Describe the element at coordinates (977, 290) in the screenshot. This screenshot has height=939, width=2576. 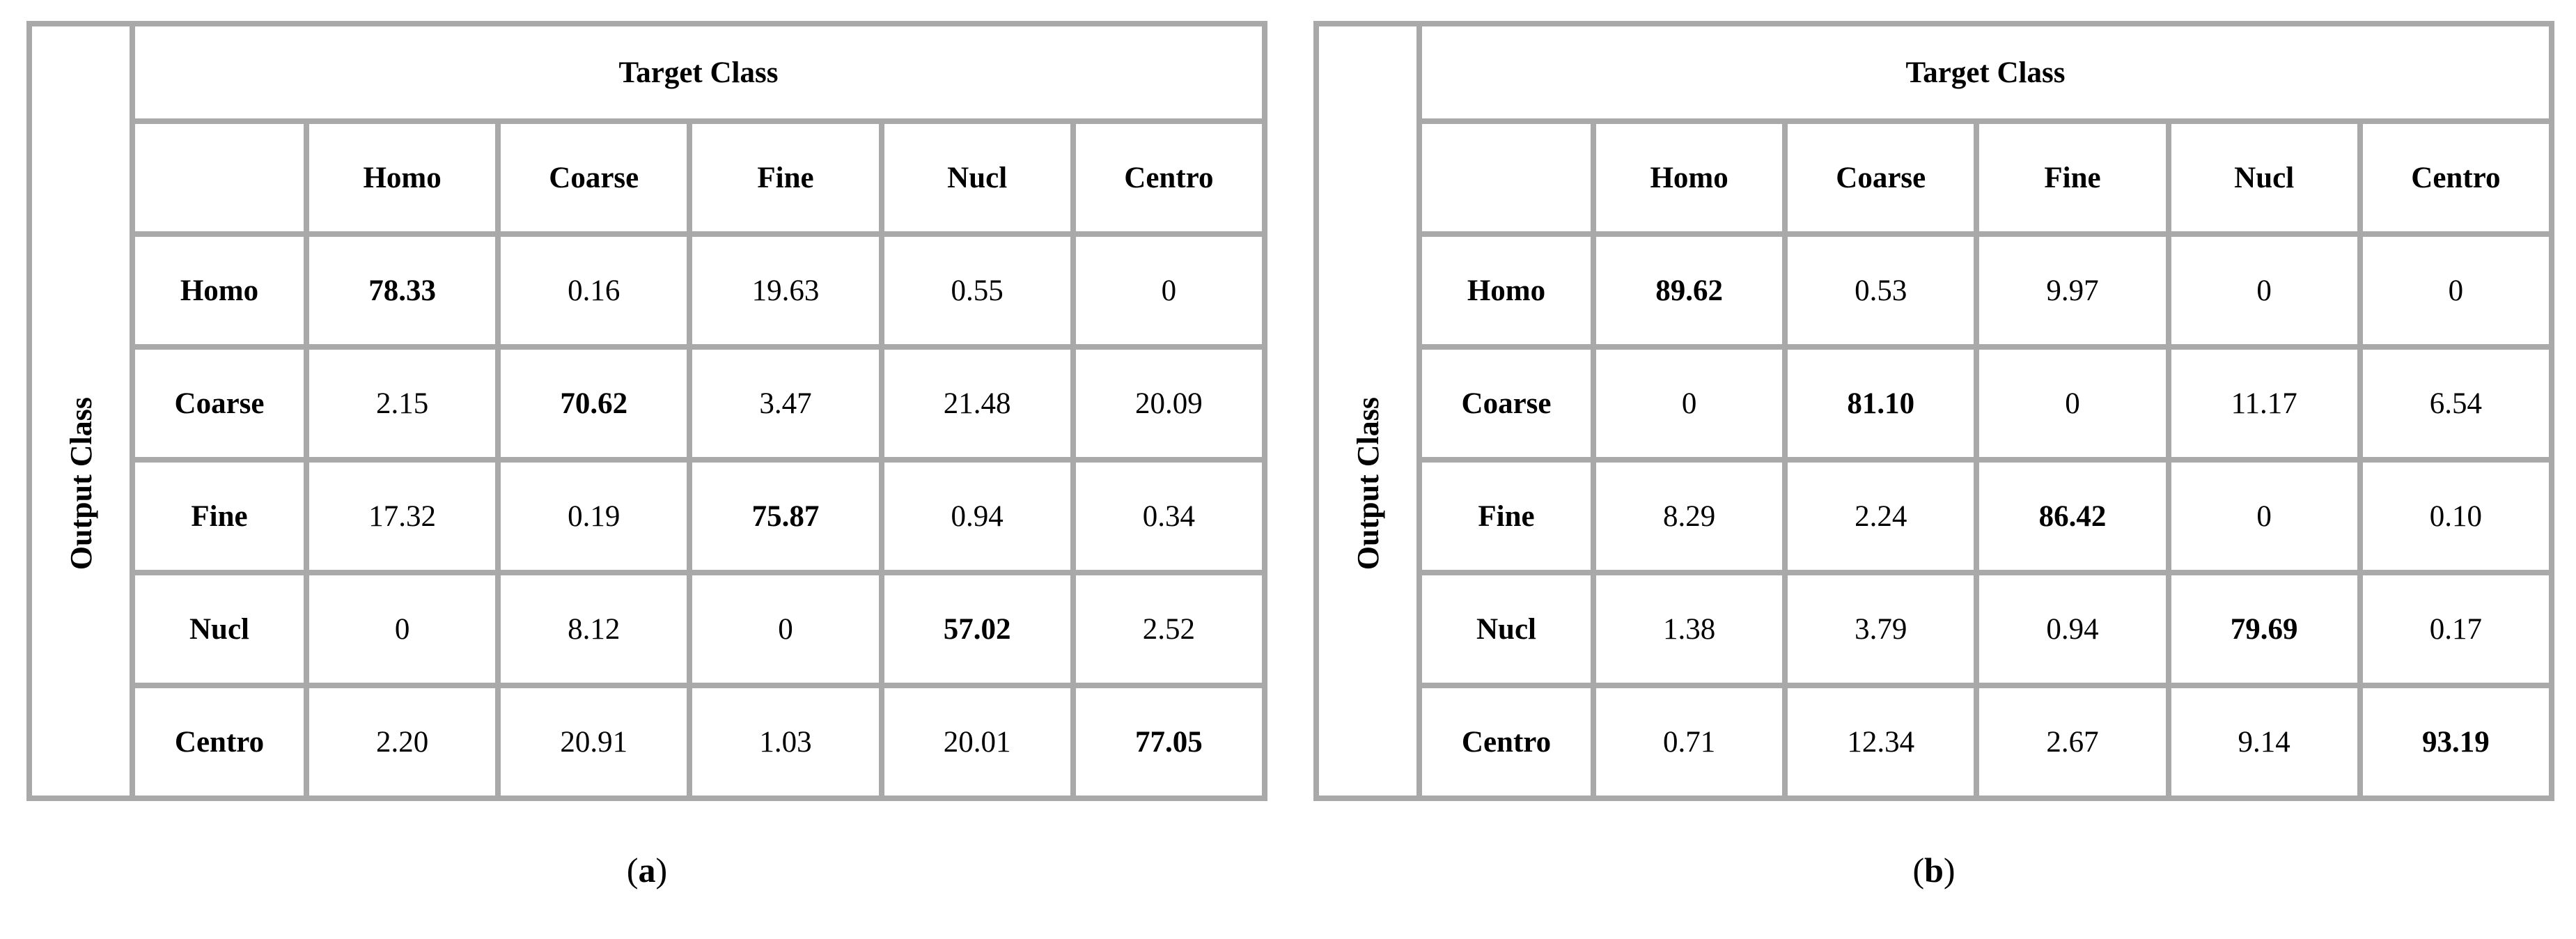
I see `cell: 0.55` at that location.